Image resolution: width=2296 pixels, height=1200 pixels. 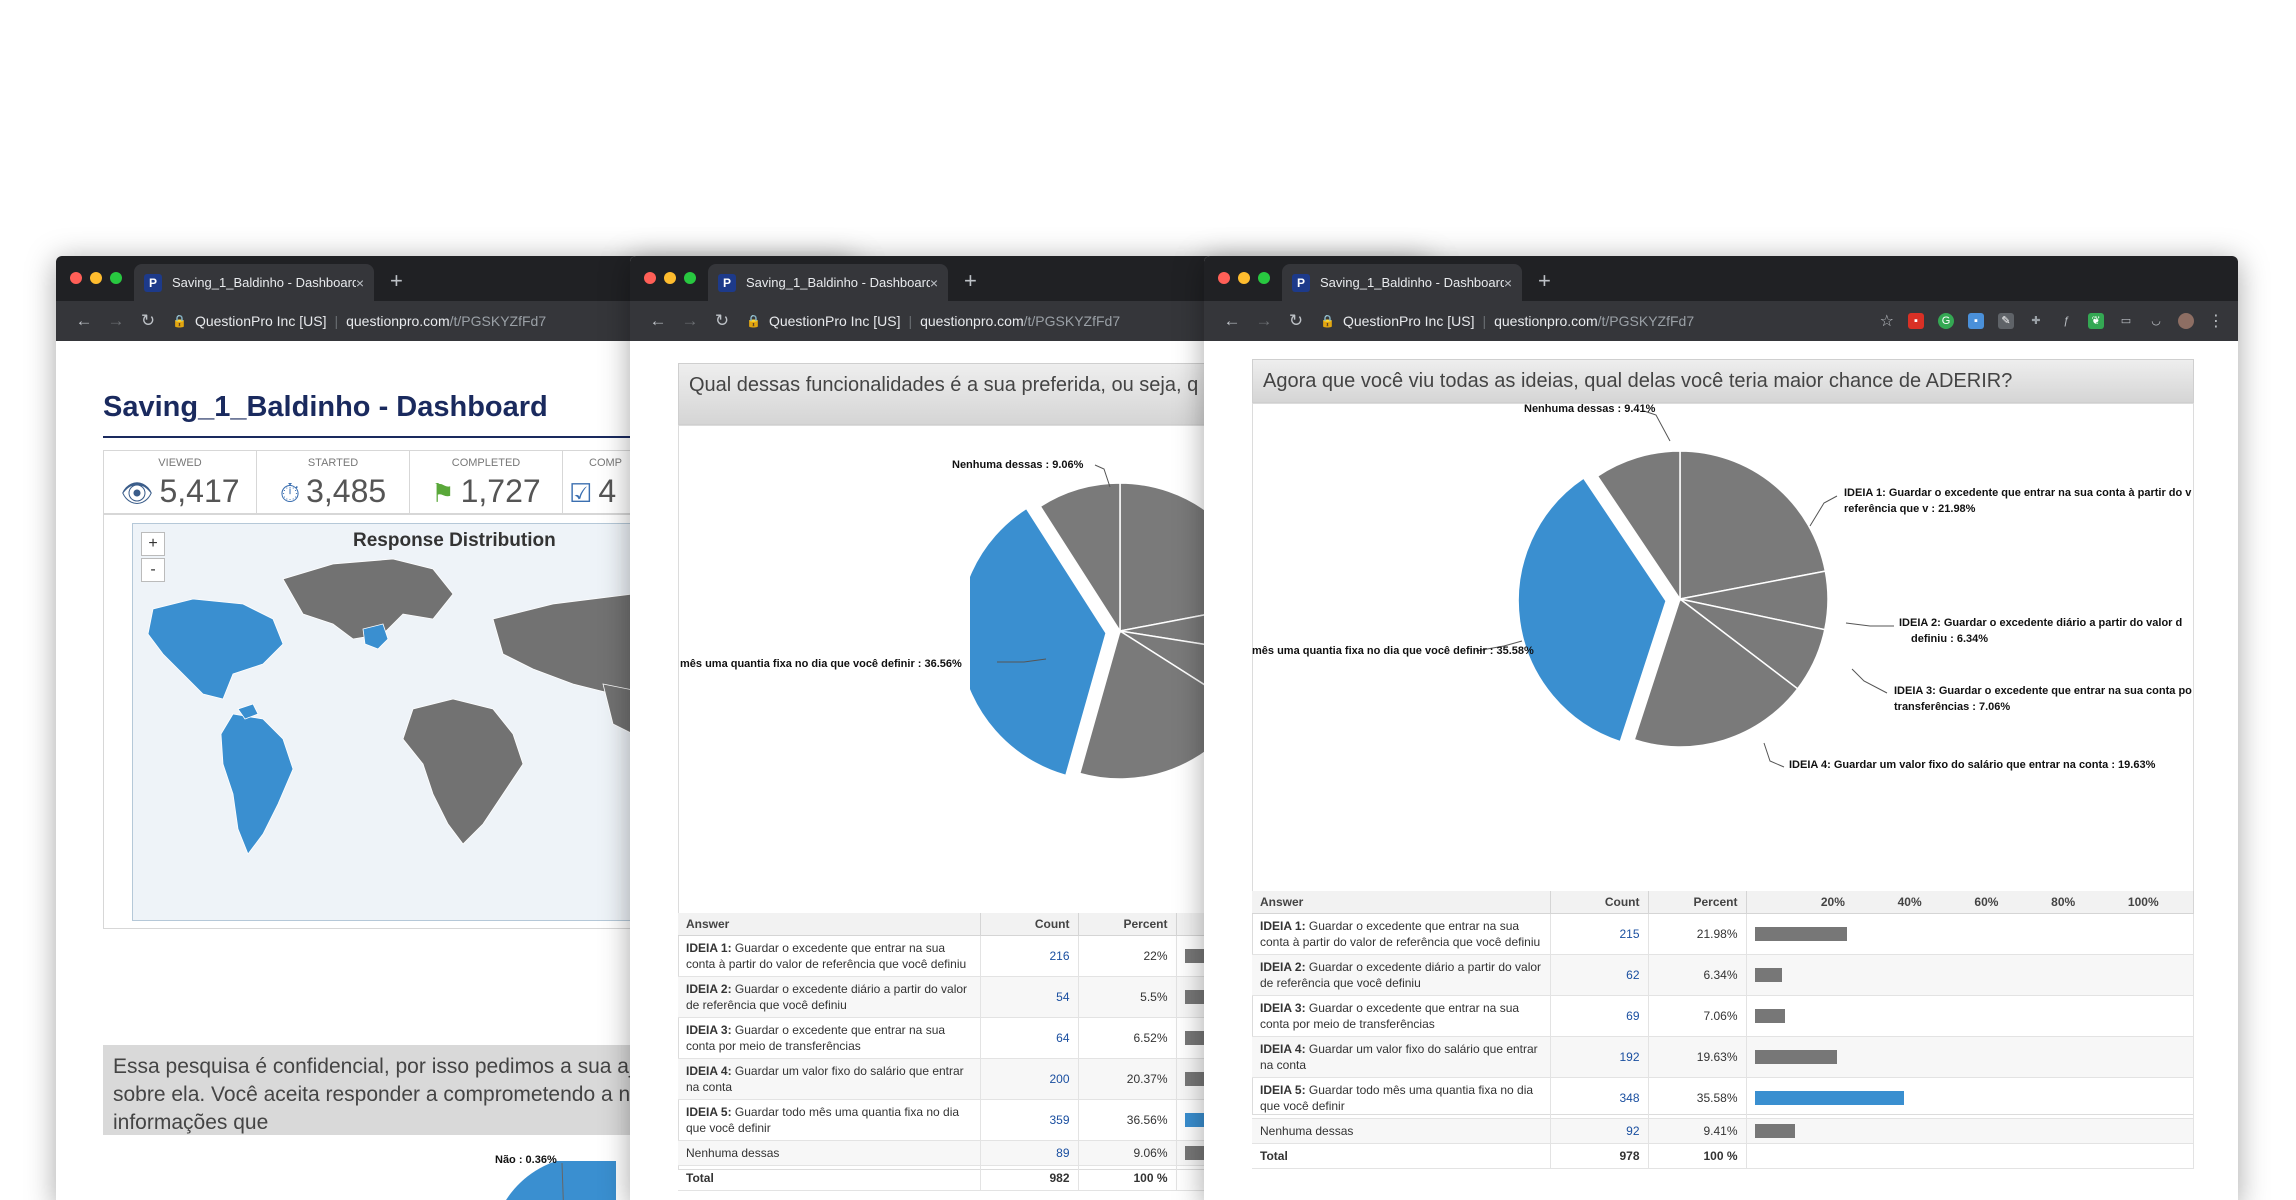 I want to click on count-cell: 348, so click(x=1599, y=1098).